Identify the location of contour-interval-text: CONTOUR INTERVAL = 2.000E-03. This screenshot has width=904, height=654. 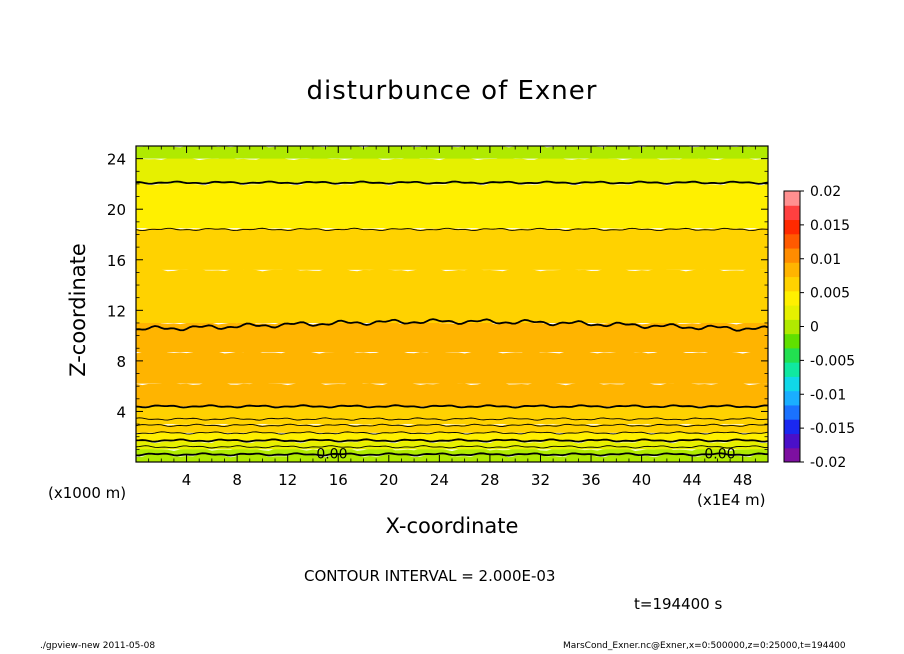
(430, 576).